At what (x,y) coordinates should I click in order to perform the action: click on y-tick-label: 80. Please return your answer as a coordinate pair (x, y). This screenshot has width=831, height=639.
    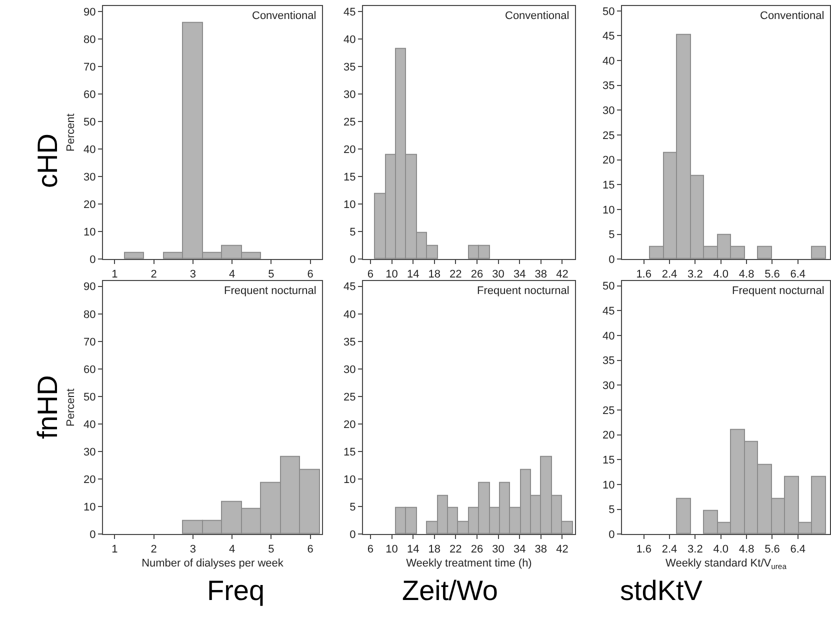
    Looking at the image, I should click on (90, 40).